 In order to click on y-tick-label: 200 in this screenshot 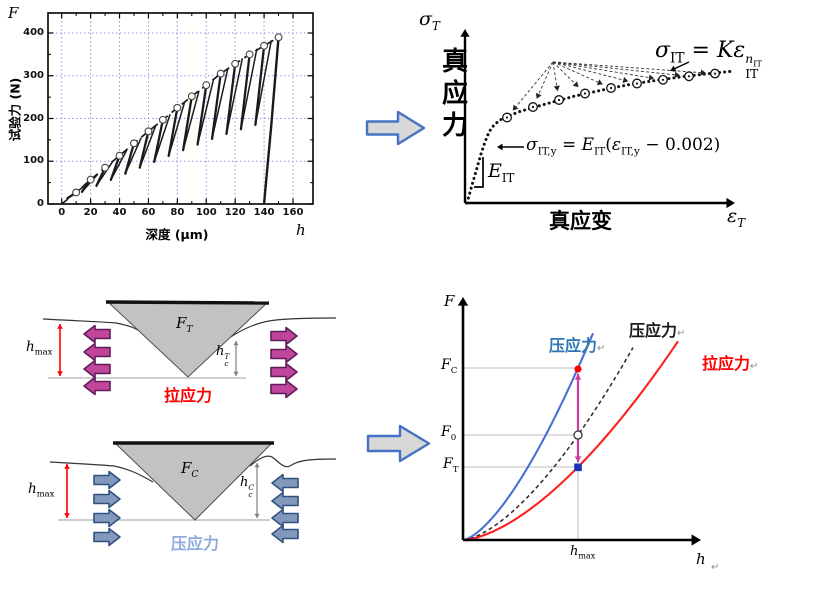, I will do `click(33, 118)`.